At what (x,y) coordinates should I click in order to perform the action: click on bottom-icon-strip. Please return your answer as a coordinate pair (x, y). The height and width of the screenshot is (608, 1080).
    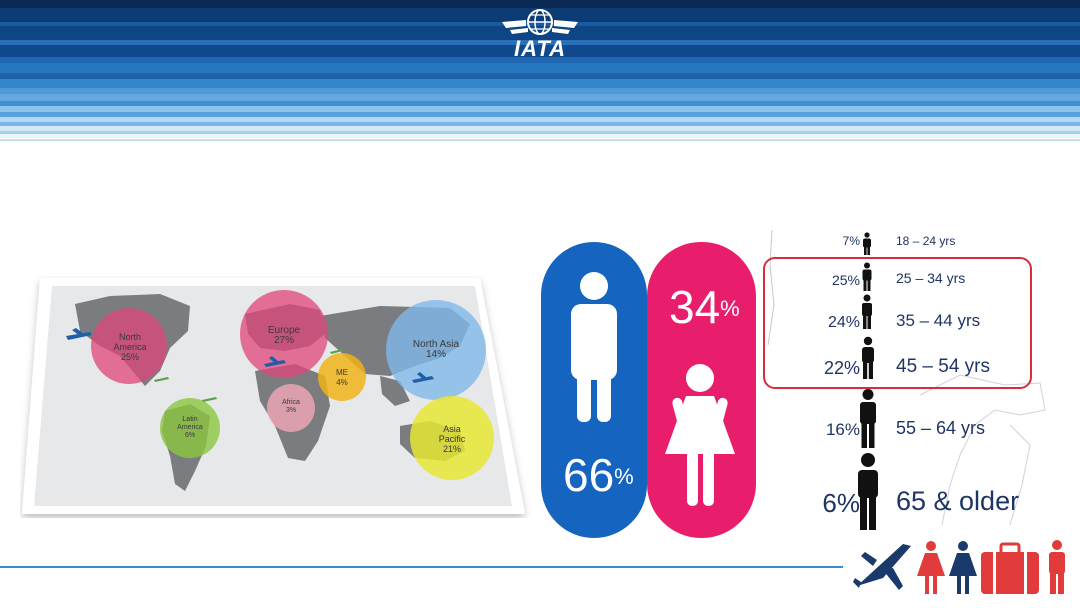
    Looking at the image, I should click on (963, 568).